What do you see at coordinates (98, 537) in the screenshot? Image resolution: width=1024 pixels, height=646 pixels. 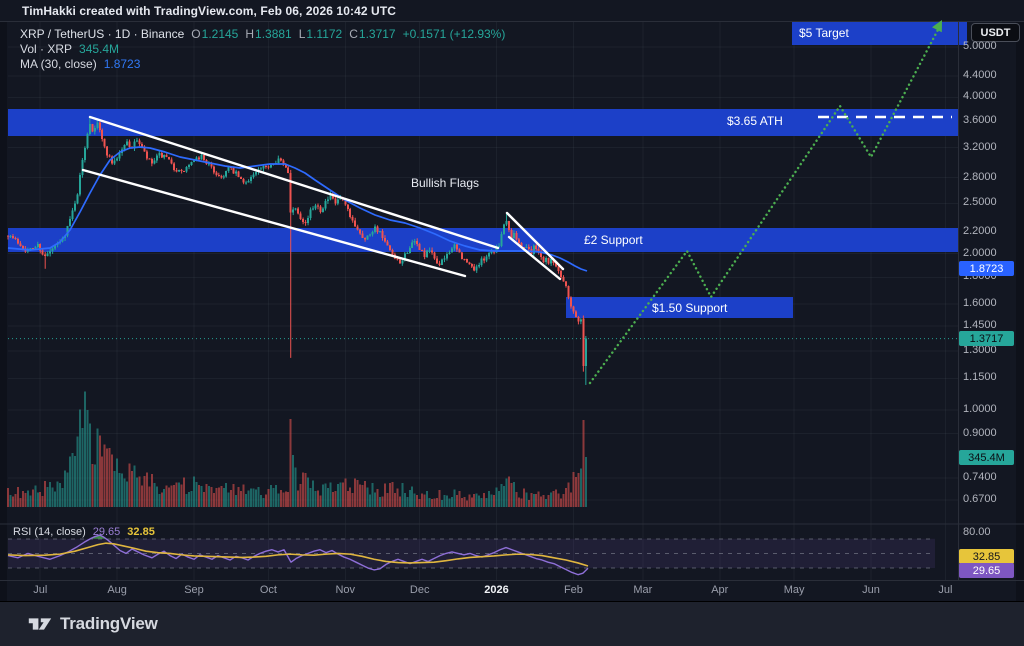 I see `rsi-overbought-fill` at bounding box center [98, 537].